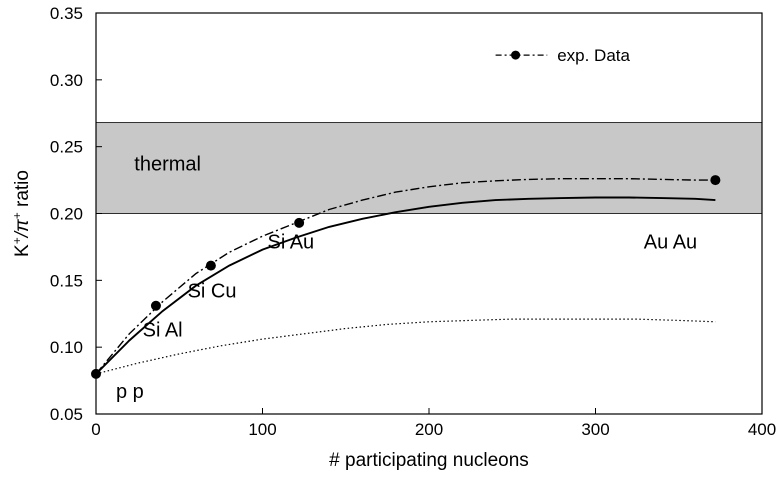 This screenshot has width=778, height=483. I want to click on x-tick-label: 400, so click(762, 429).